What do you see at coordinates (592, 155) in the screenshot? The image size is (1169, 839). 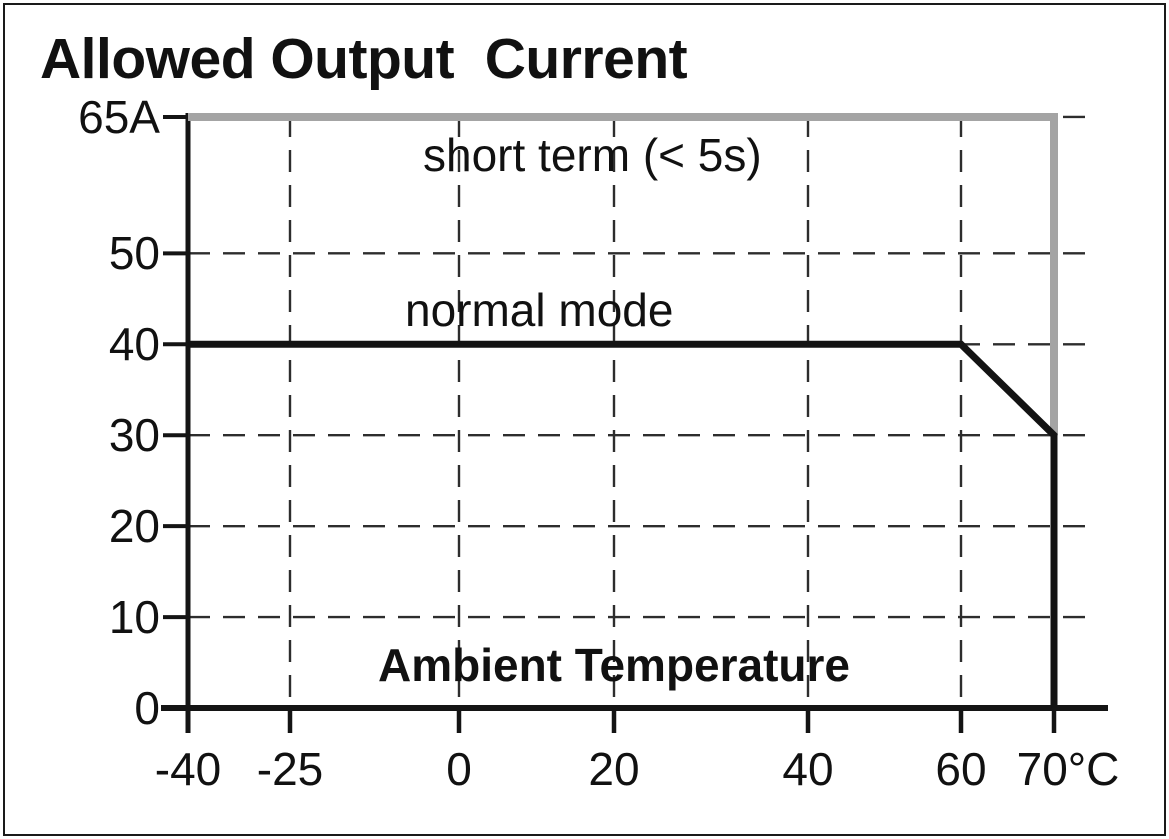 I see `series-label-short-term: short term (< 5s)` at bounding box center [592, 155].